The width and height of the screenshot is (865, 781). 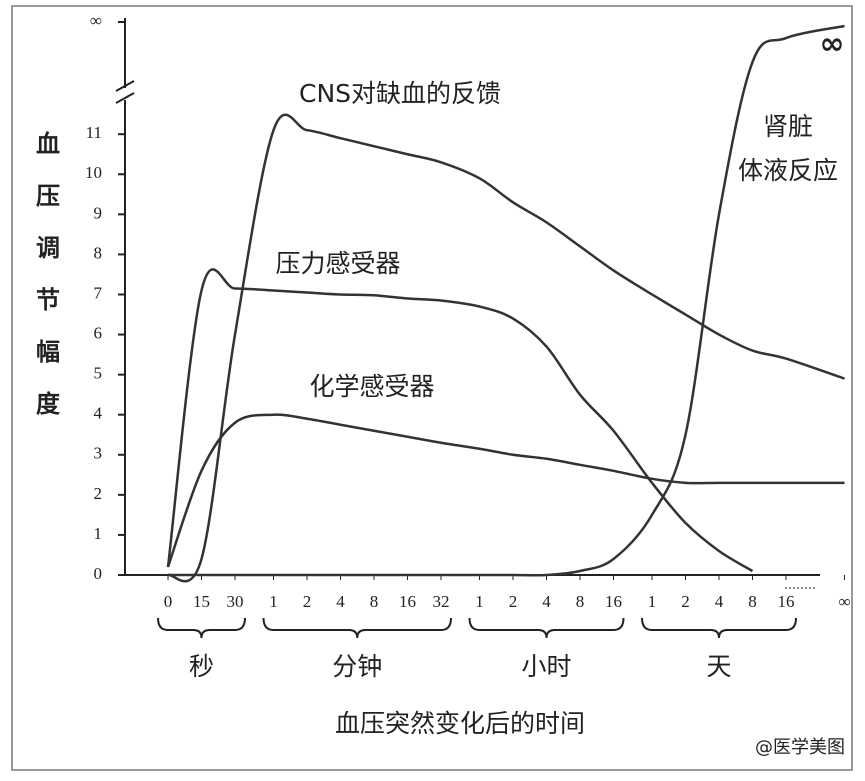 I want to click on x-tick-label: 15, so click(x=201, y=601).